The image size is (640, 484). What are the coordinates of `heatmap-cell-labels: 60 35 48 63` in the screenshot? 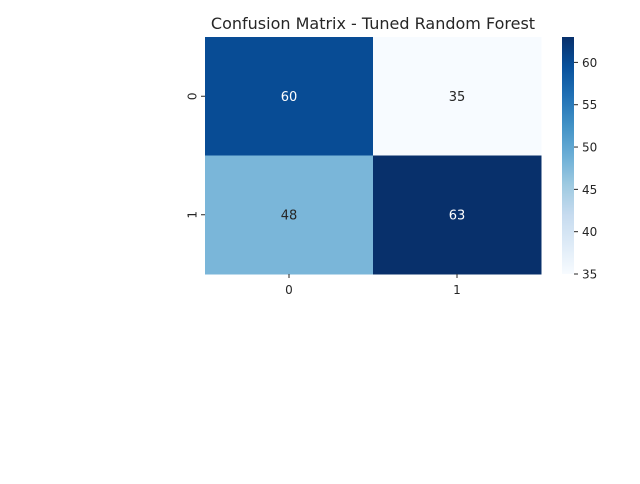 It's located at (373, 157).